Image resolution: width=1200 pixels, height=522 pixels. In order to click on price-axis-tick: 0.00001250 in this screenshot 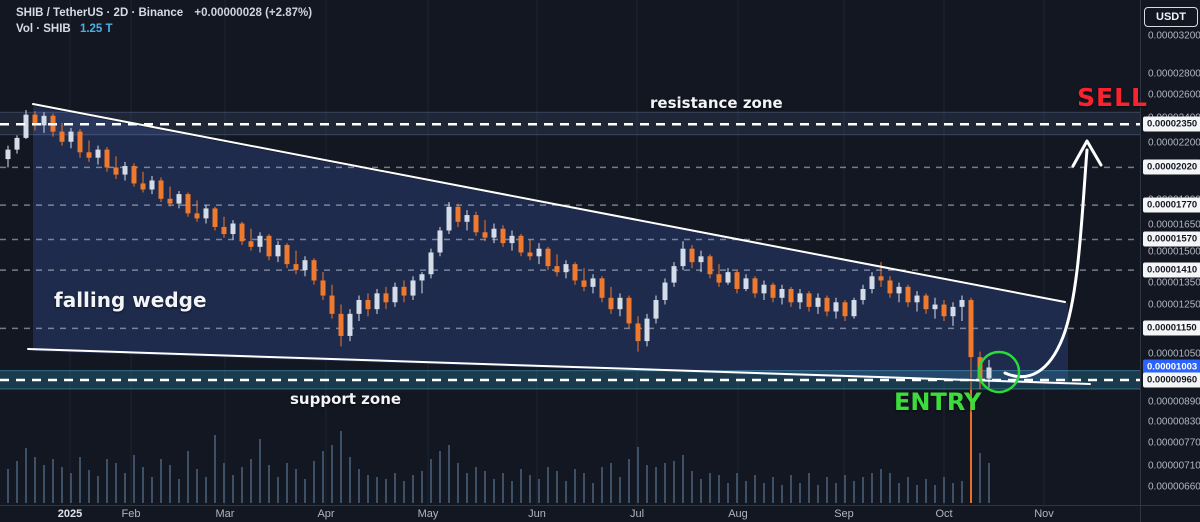, I will do `click(1174, 305)`.